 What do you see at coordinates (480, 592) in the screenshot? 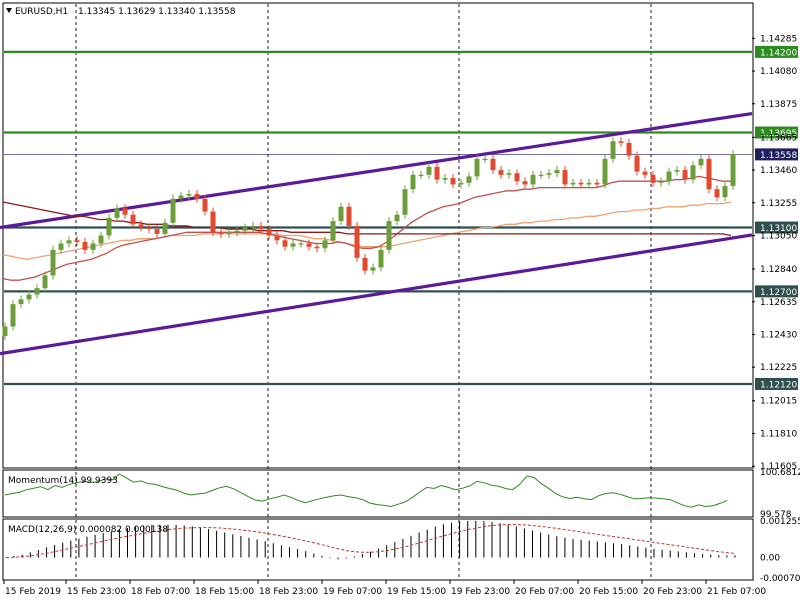
I see `x-tick-label-7: 19 Feb 23:00` at bounding box center [480, 592].